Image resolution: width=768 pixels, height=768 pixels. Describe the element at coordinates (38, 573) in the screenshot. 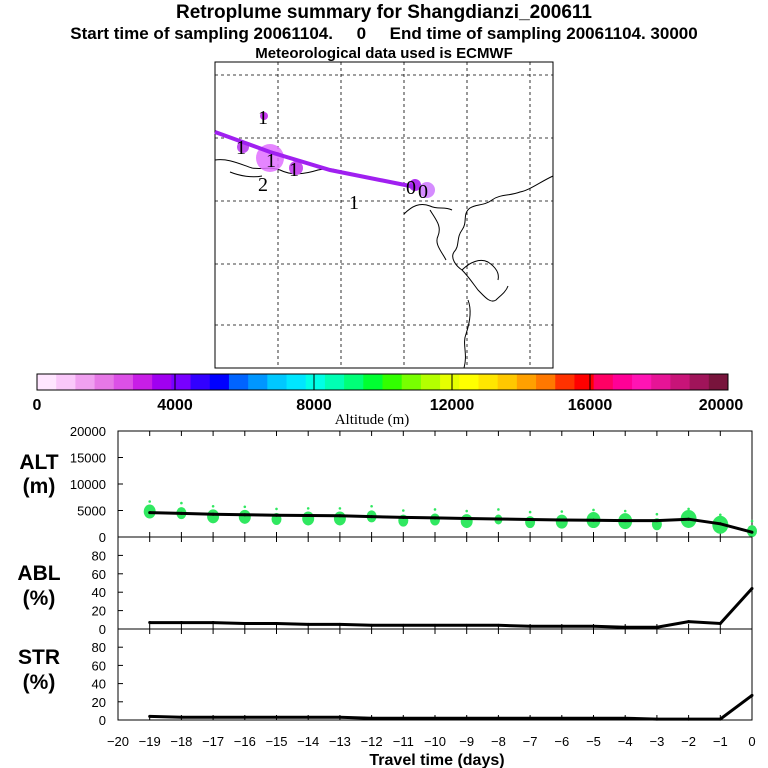

I see `y-axis-label: ABL` at that location.